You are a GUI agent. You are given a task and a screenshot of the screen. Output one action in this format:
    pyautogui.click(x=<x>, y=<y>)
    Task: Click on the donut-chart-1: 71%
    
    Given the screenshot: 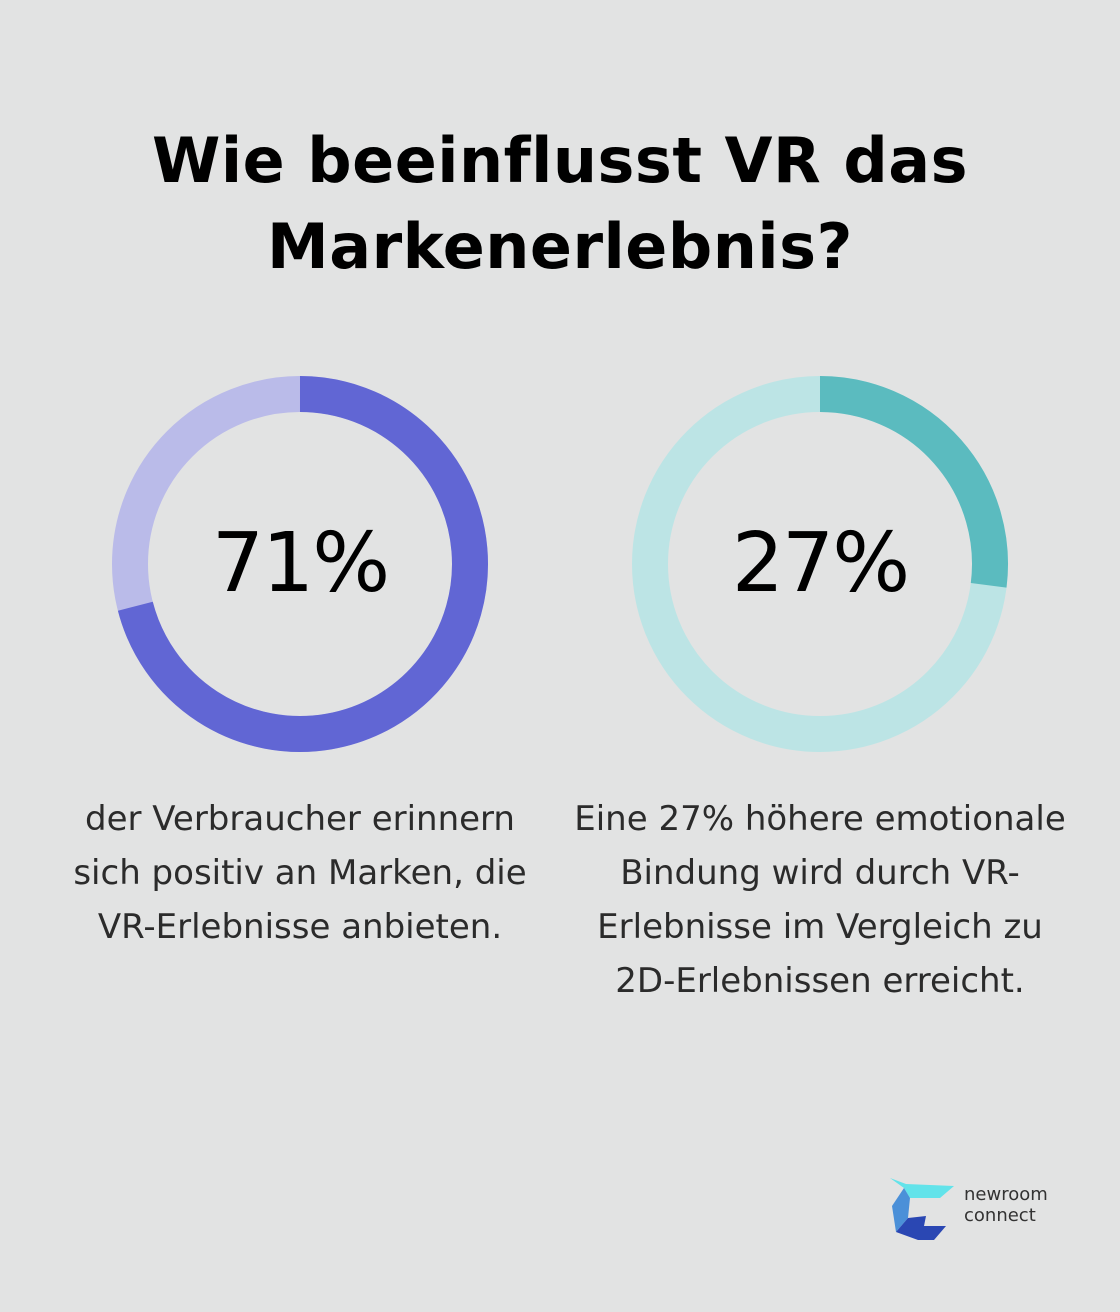 What is the action you would take?
    pyautogui.click(x=300, y=564)
    